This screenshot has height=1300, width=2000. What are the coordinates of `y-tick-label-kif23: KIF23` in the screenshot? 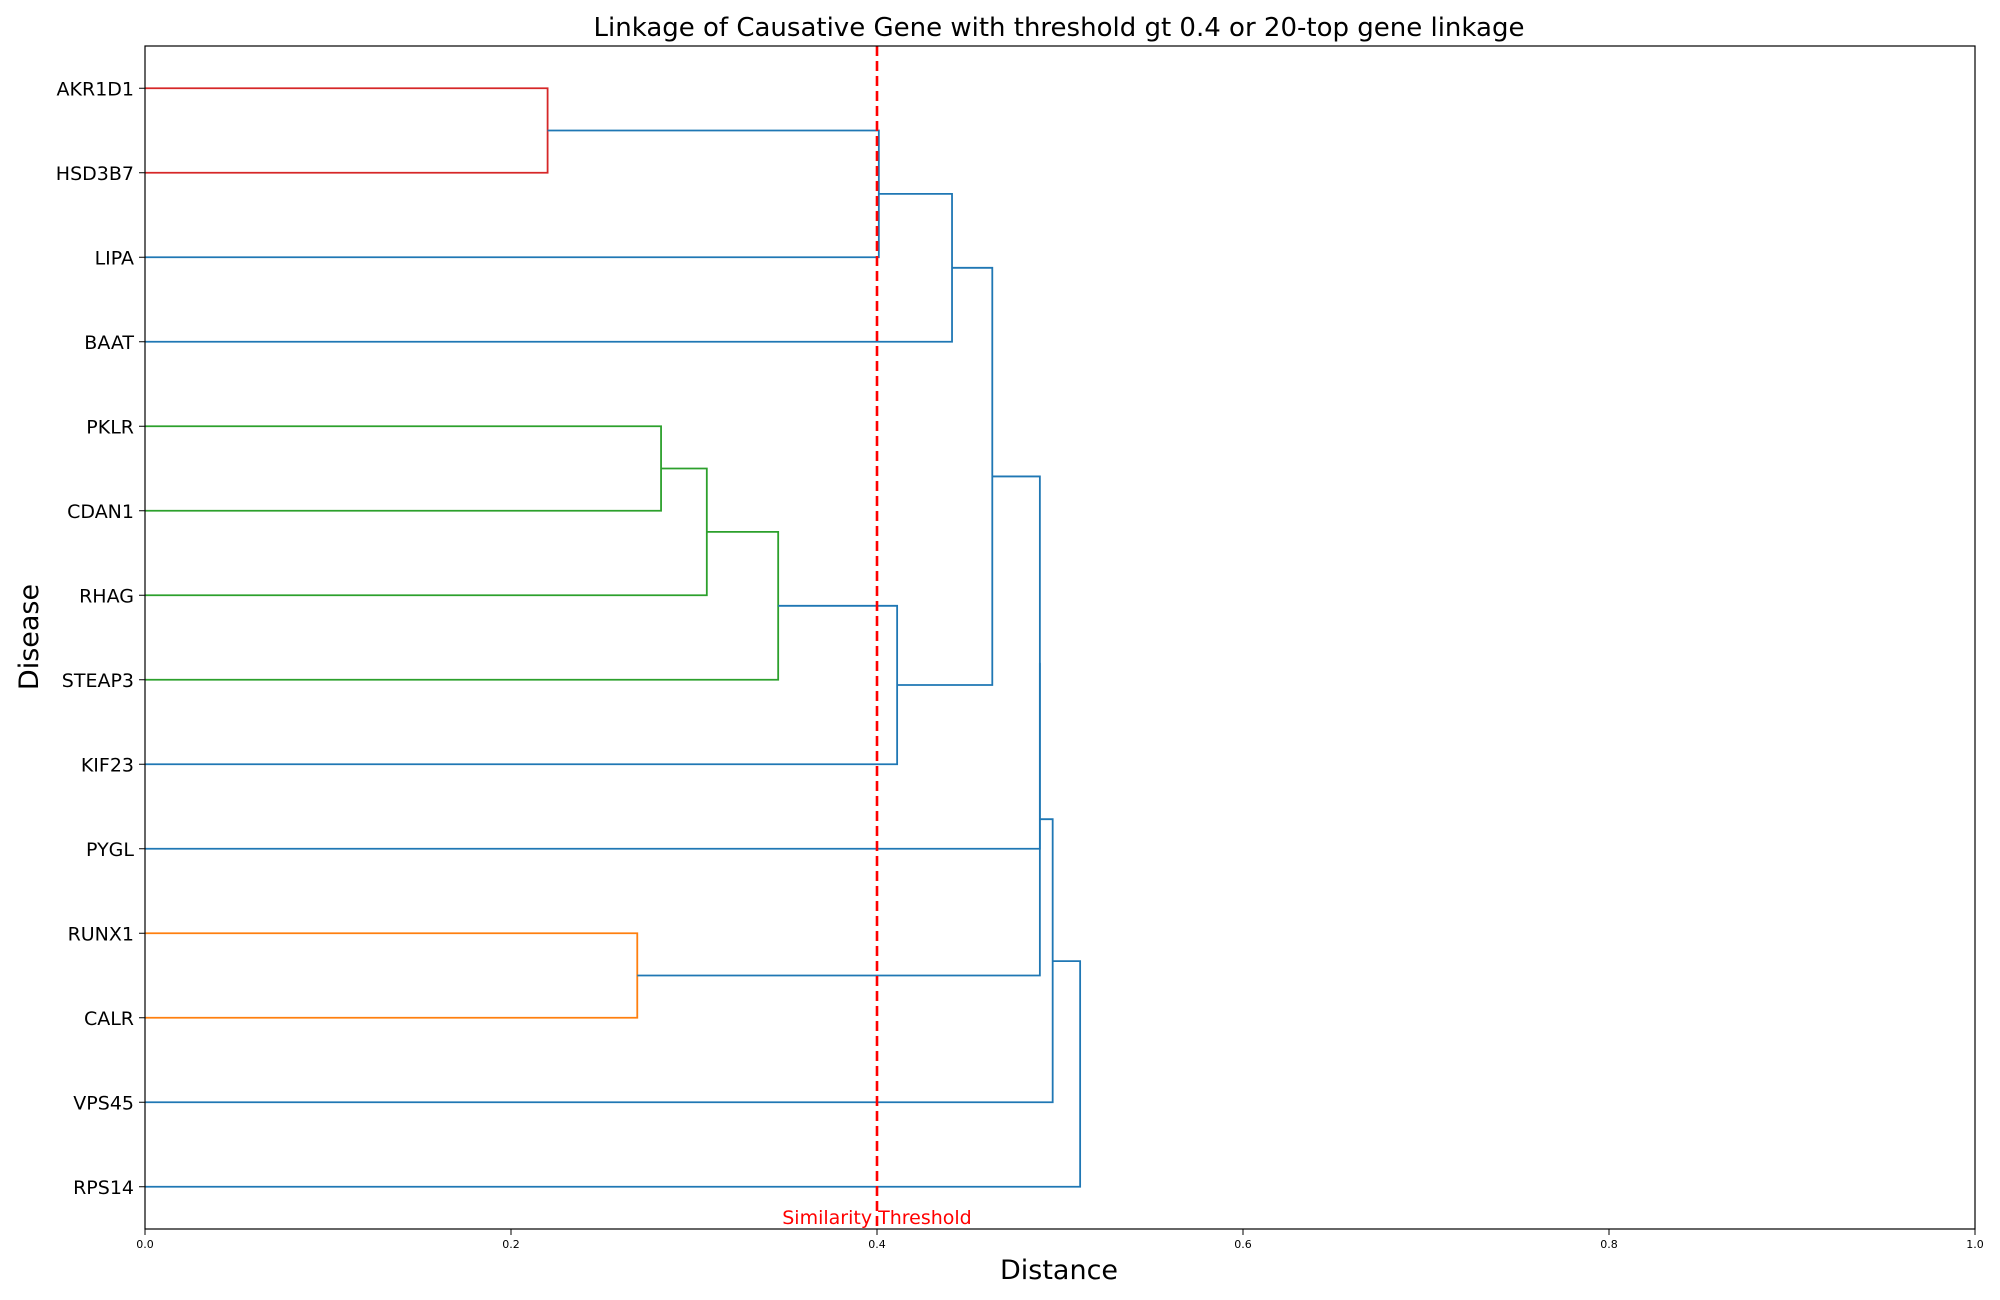 It's located at (107, 765).